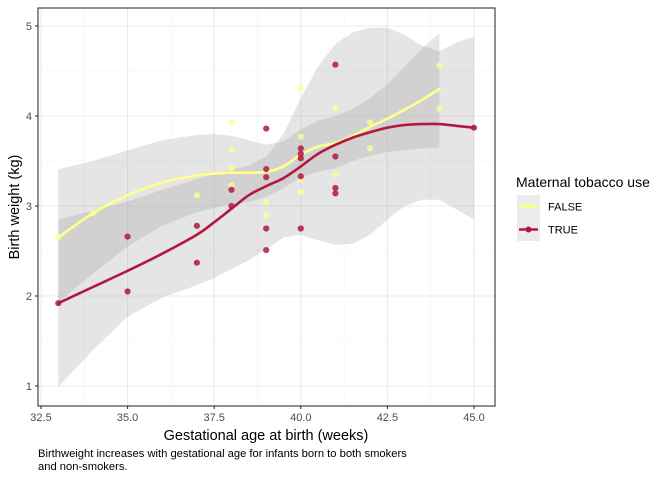 This screenshot has width=672, height=480. What do you see at coordinates (29, 27) in the screenshot?
I see `y-tick-label: 5` at bounding box center [29, 27].